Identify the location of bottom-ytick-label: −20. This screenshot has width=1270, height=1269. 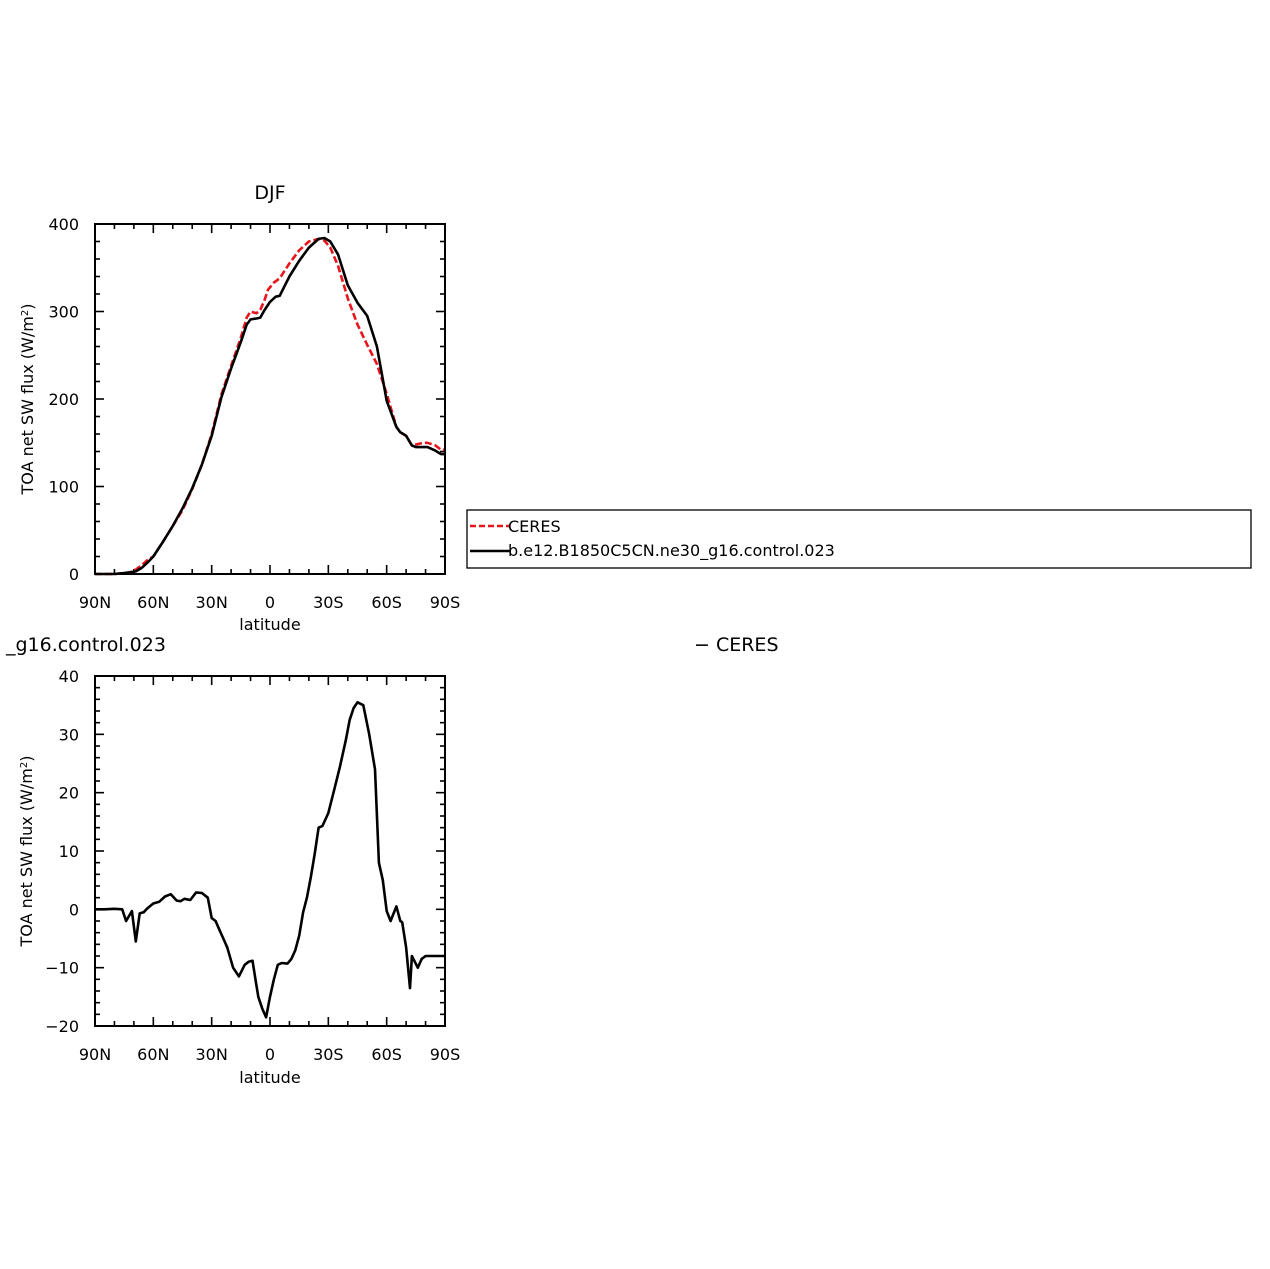
(62, 1026).